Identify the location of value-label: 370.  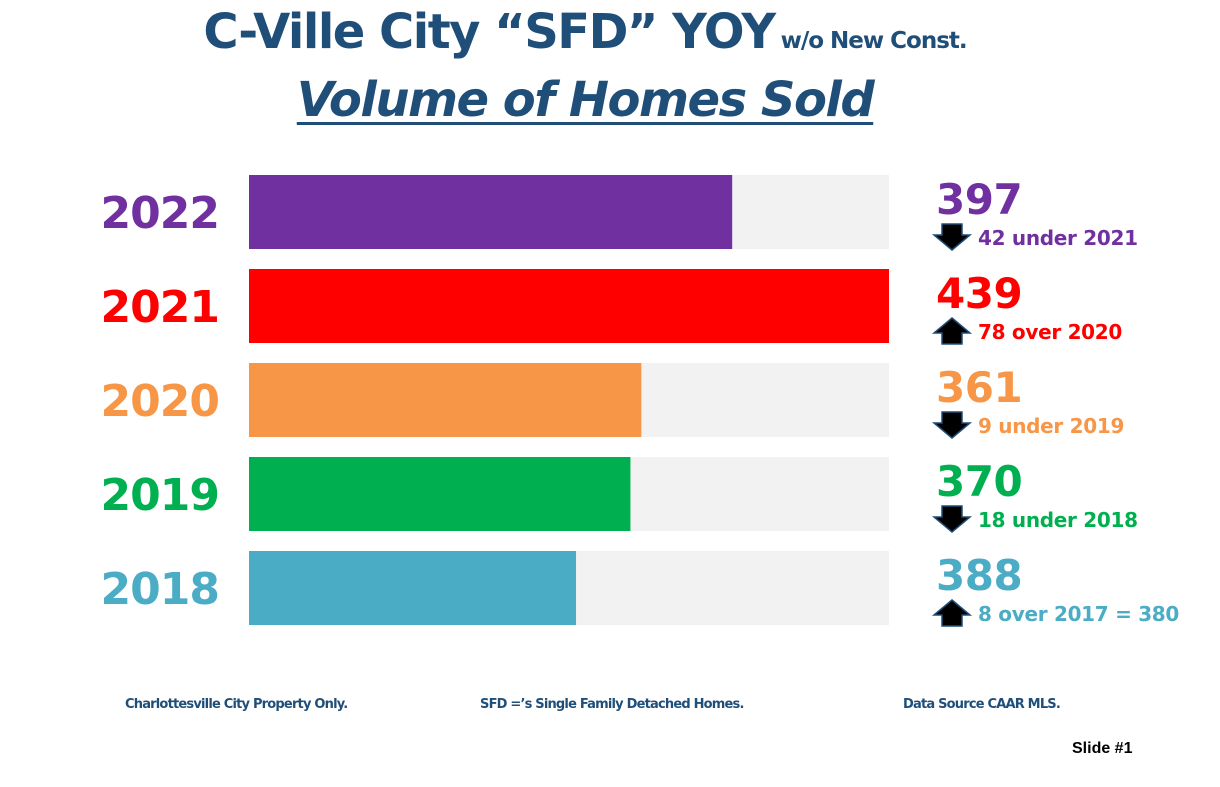
(979, 481).